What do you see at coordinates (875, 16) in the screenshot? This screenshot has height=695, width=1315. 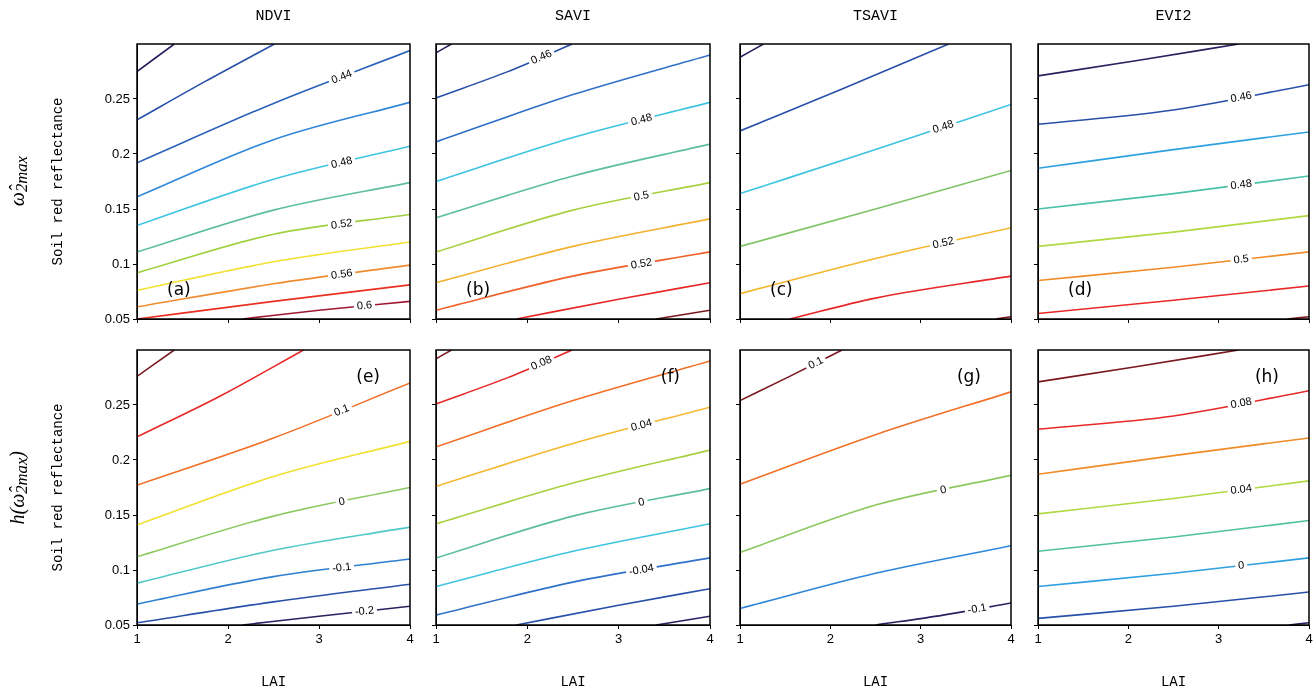 I see `chart-title: TSAVI` at bounding box center [875, 16].